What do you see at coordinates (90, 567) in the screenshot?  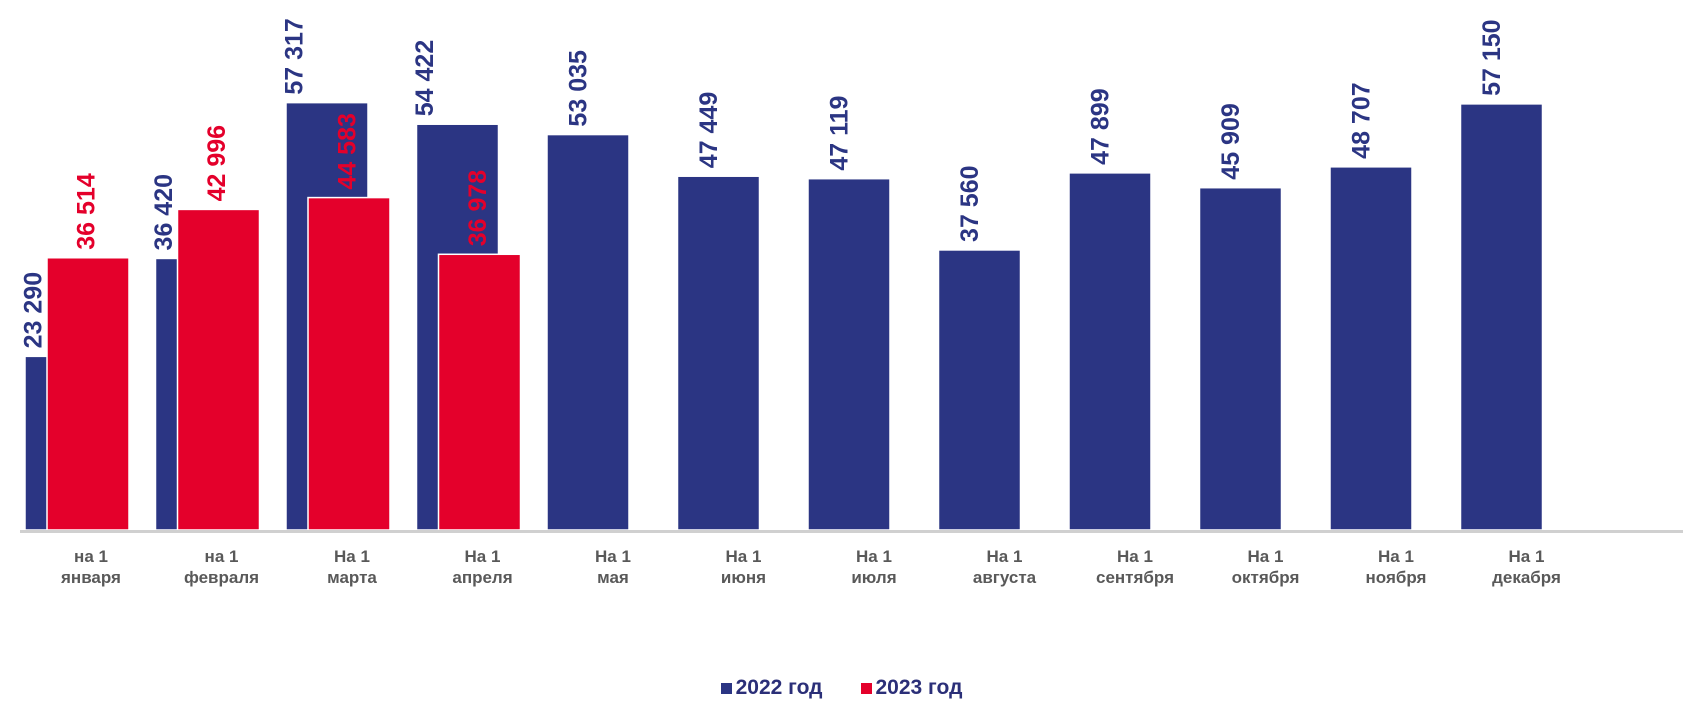 I see `x-tick-label-0: на 1 января` at bounding box center [90, 567].